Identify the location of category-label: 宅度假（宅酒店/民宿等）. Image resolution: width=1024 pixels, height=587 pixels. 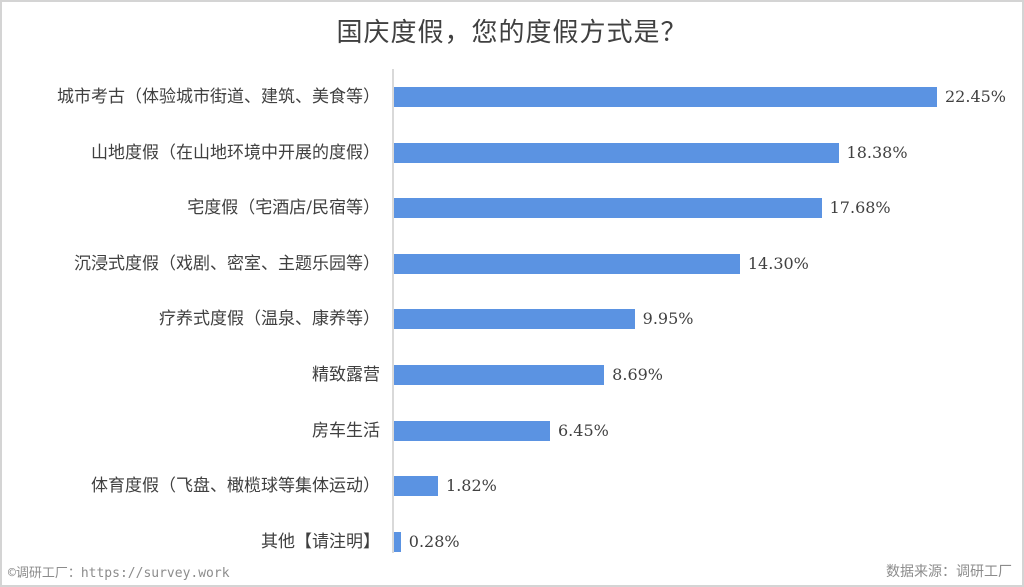
(283, 208).